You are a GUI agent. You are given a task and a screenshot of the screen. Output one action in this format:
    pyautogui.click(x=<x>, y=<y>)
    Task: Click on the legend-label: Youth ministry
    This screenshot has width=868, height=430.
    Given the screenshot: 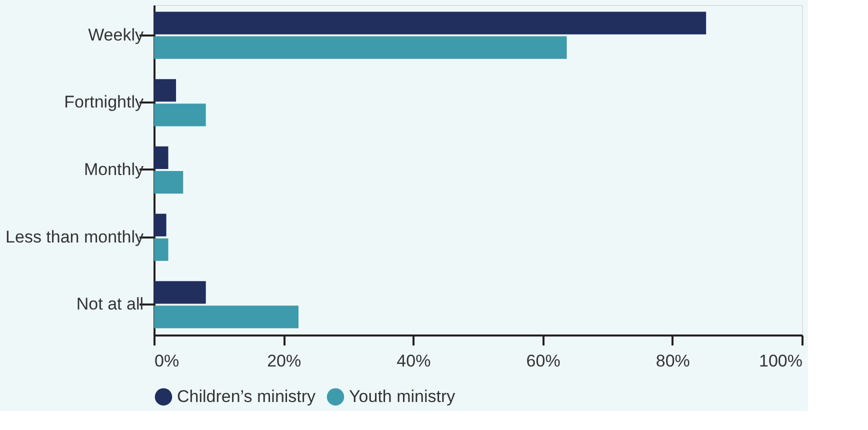 What is the action you would take?
    pyautogui.click(x=402, y=396)
    